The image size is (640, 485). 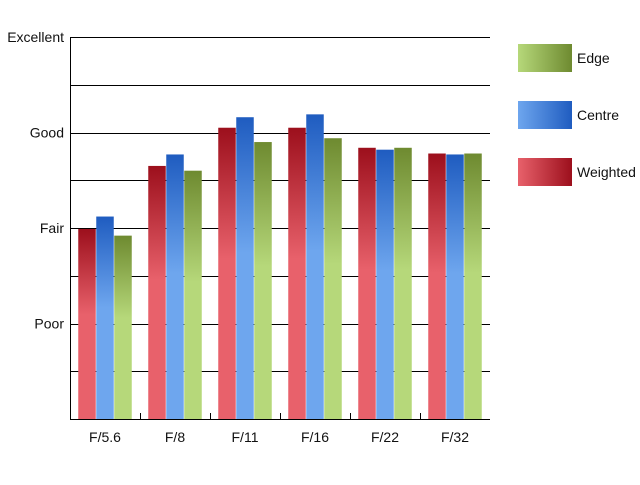 What do you see at coordinates (175, 437) in the screenshot?
I see `x-tick-label: F/8` at bounding box center [175, 437].